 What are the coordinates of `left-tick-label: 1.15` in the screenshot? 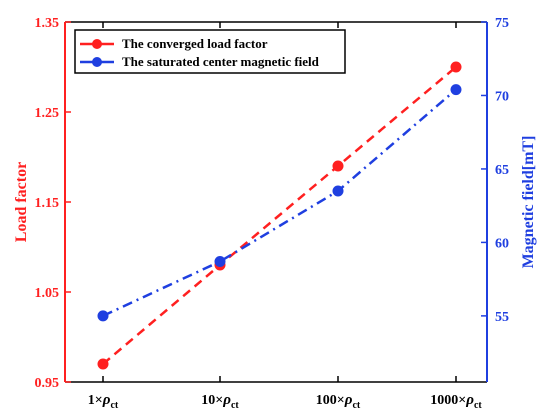 It's located at (47, 203).